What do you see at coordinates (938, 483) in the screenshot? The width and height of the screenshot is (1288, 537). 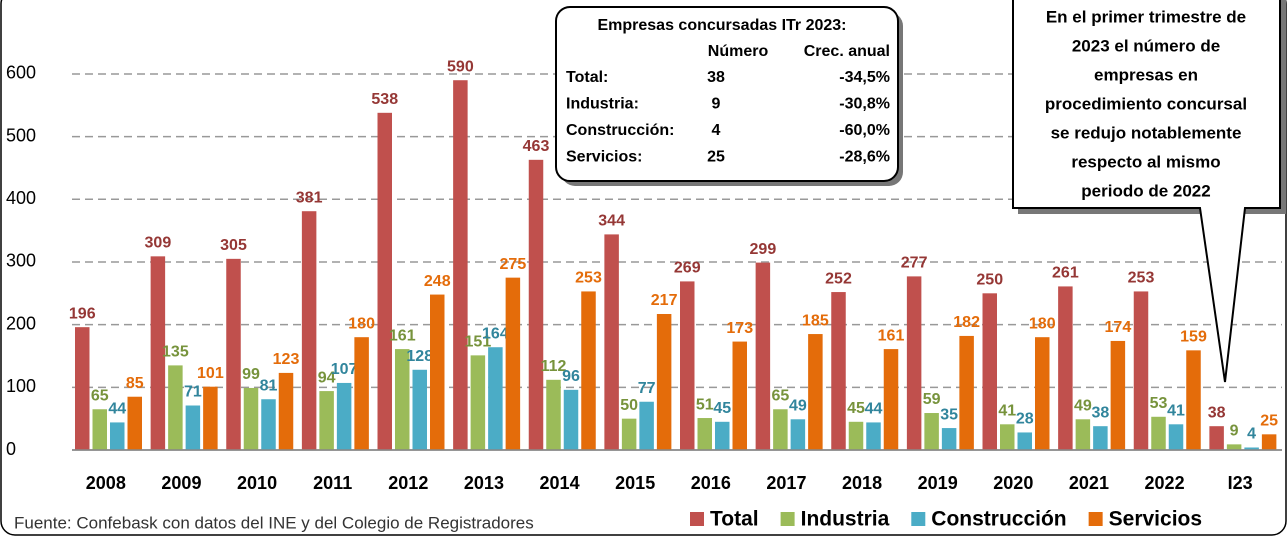 I see `x-tick-label: 2019` at bounding box center [938, 483].